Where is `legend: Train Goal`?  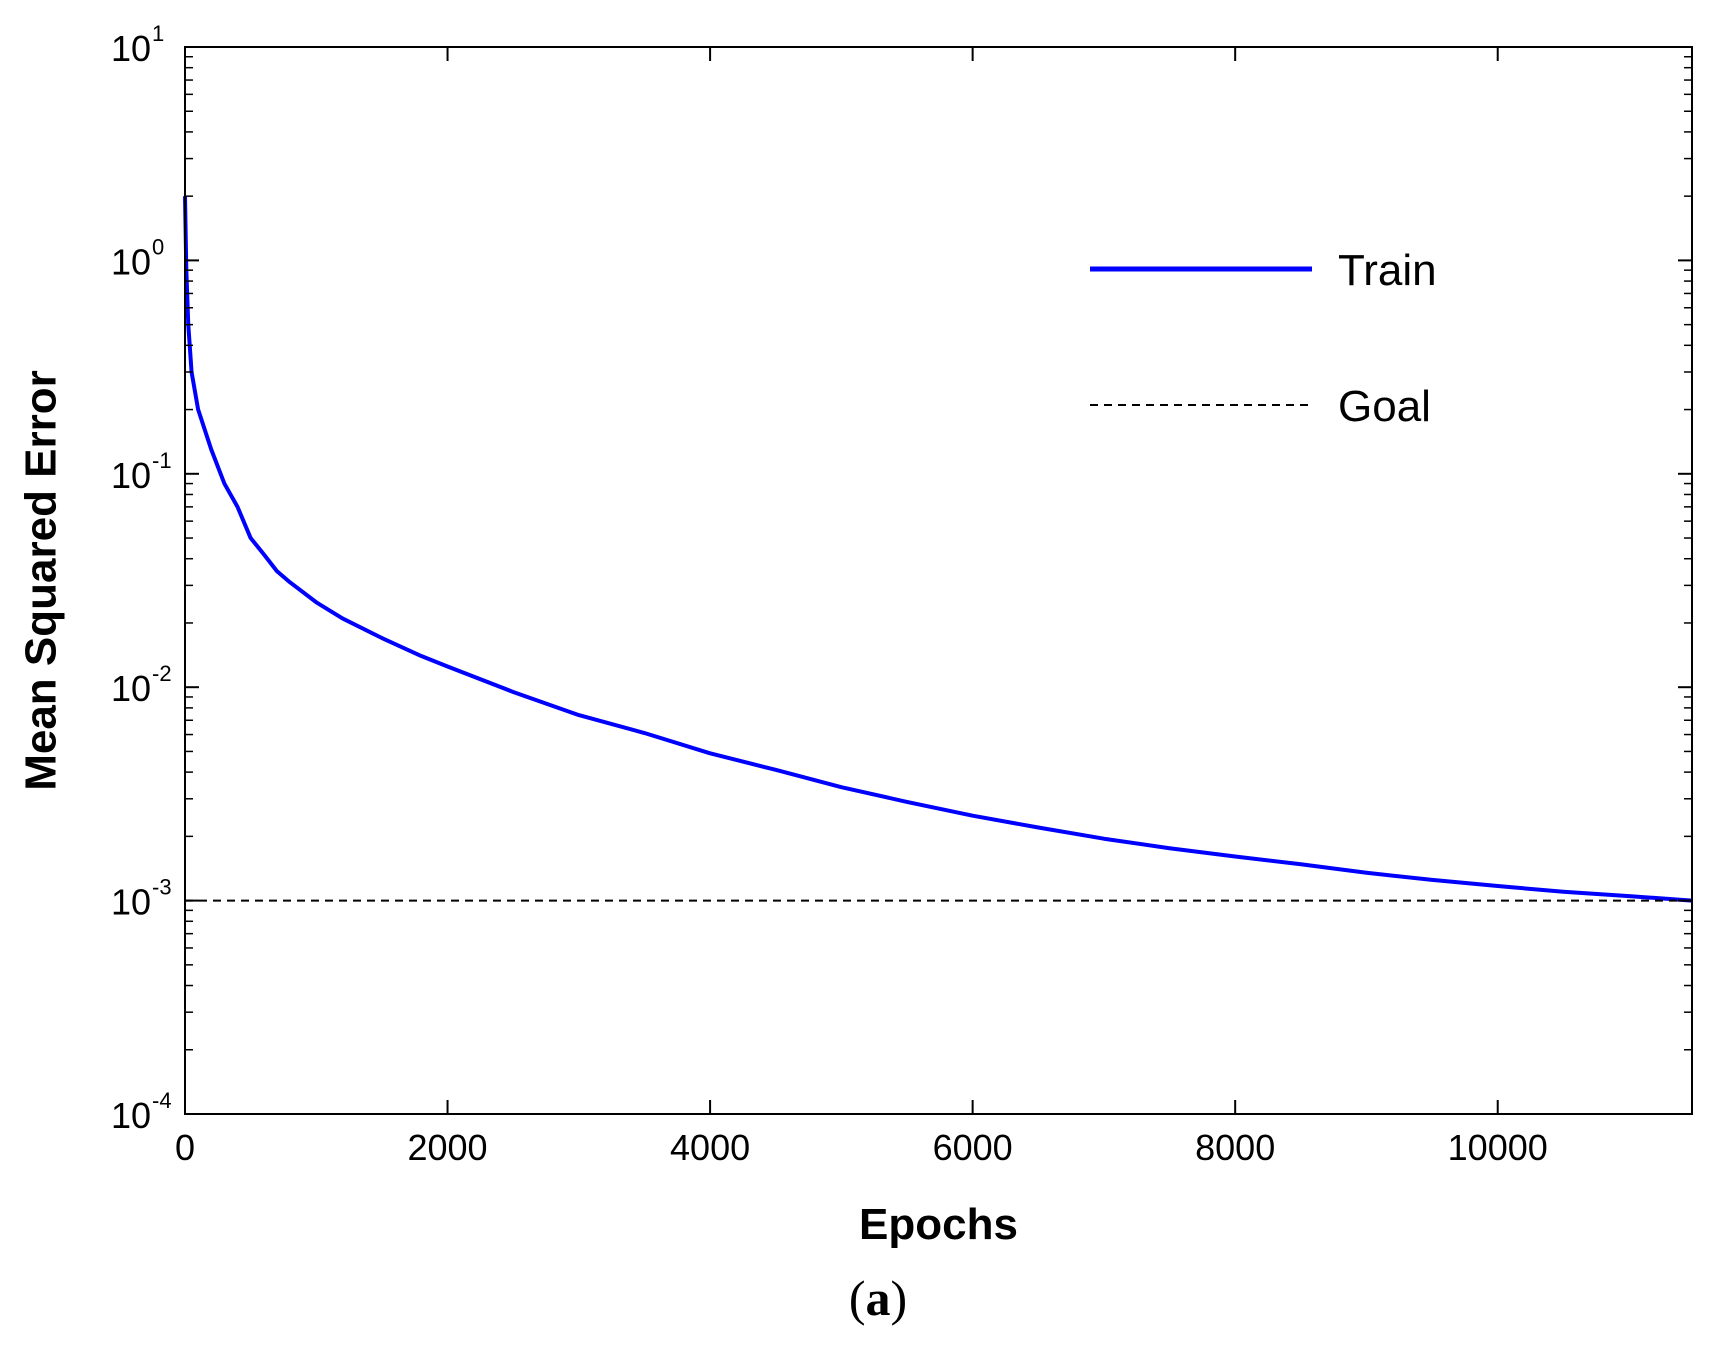
legend: Train Goal is located at coordinates (1263, 338).